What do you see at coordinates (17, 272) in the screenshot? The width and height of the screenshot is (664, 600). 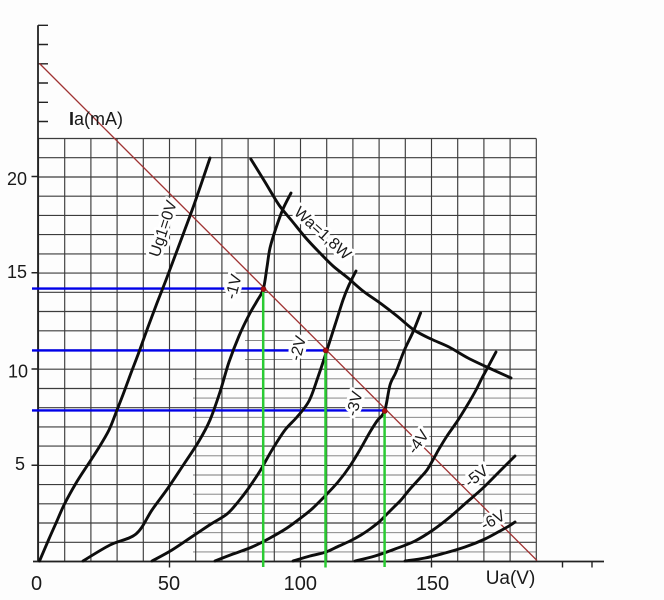 I see `svg-text: 15` at bounding box center [17, 272].